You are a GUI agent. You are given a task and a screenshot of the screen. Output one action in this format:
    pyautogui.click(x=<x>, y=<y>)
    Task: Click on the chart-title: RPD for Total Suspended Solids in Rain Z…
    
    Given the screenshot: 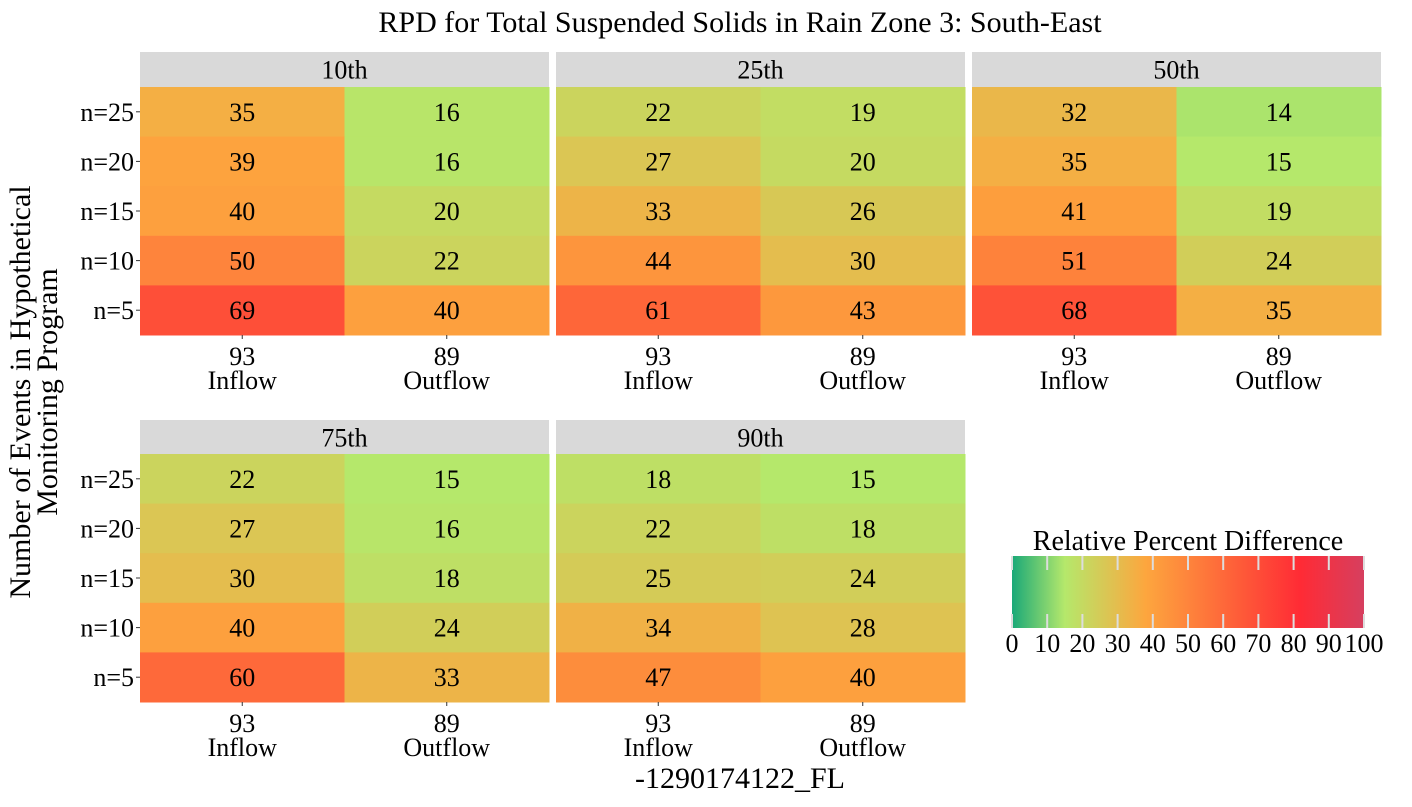 What is the action you would take?
    pyautogui.click(x=740, y=22)
    